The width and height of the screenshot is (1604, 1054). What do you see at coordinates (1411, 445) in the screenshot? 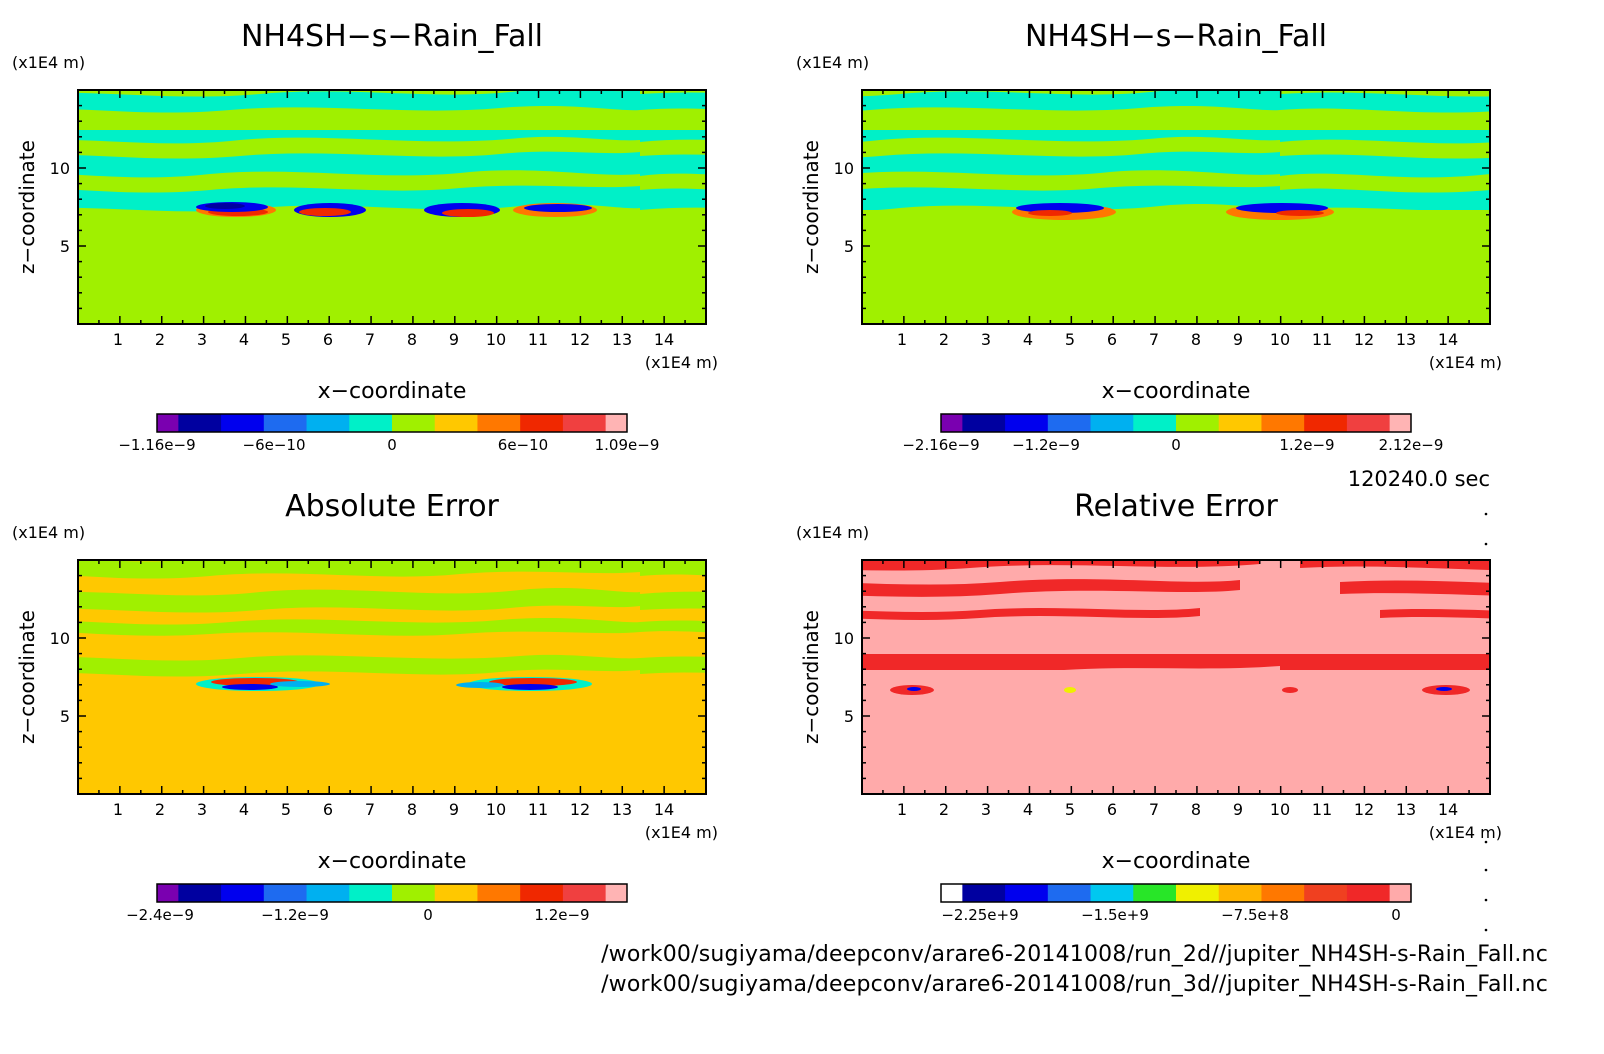
I see `colorbar-tick-label: 2.12e−9` at bounding box center [1411, 445].